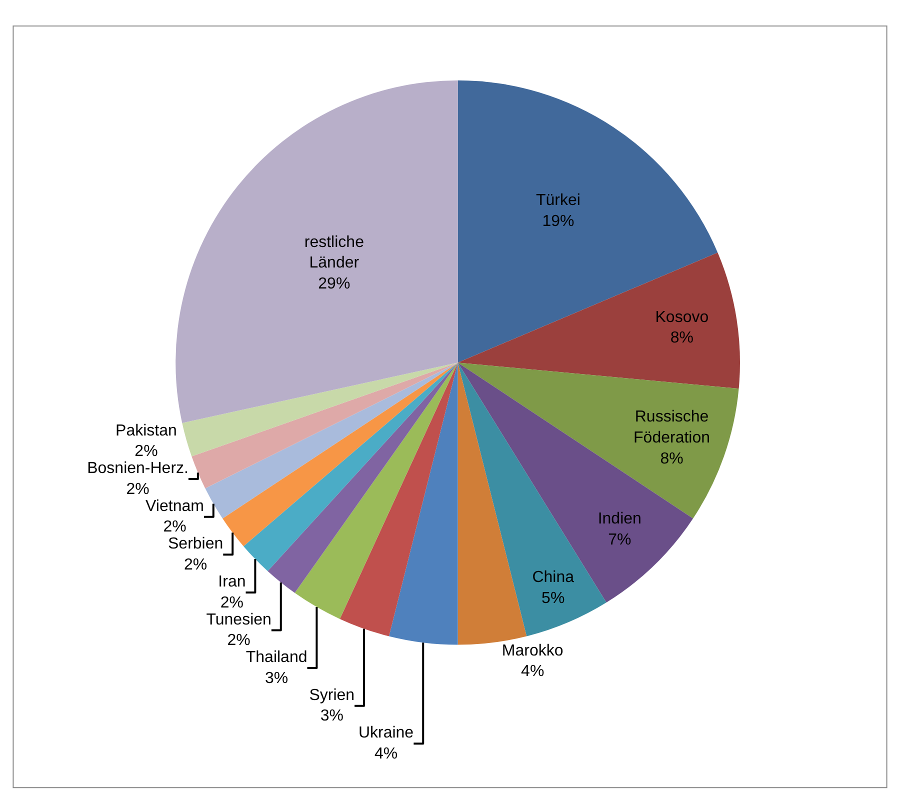 This screenshot has height=800, width=900. What do you see at coordinates (332, 695) in the screenshot?
I see `slice-label: Syrien` at bounding box center [332, 695].